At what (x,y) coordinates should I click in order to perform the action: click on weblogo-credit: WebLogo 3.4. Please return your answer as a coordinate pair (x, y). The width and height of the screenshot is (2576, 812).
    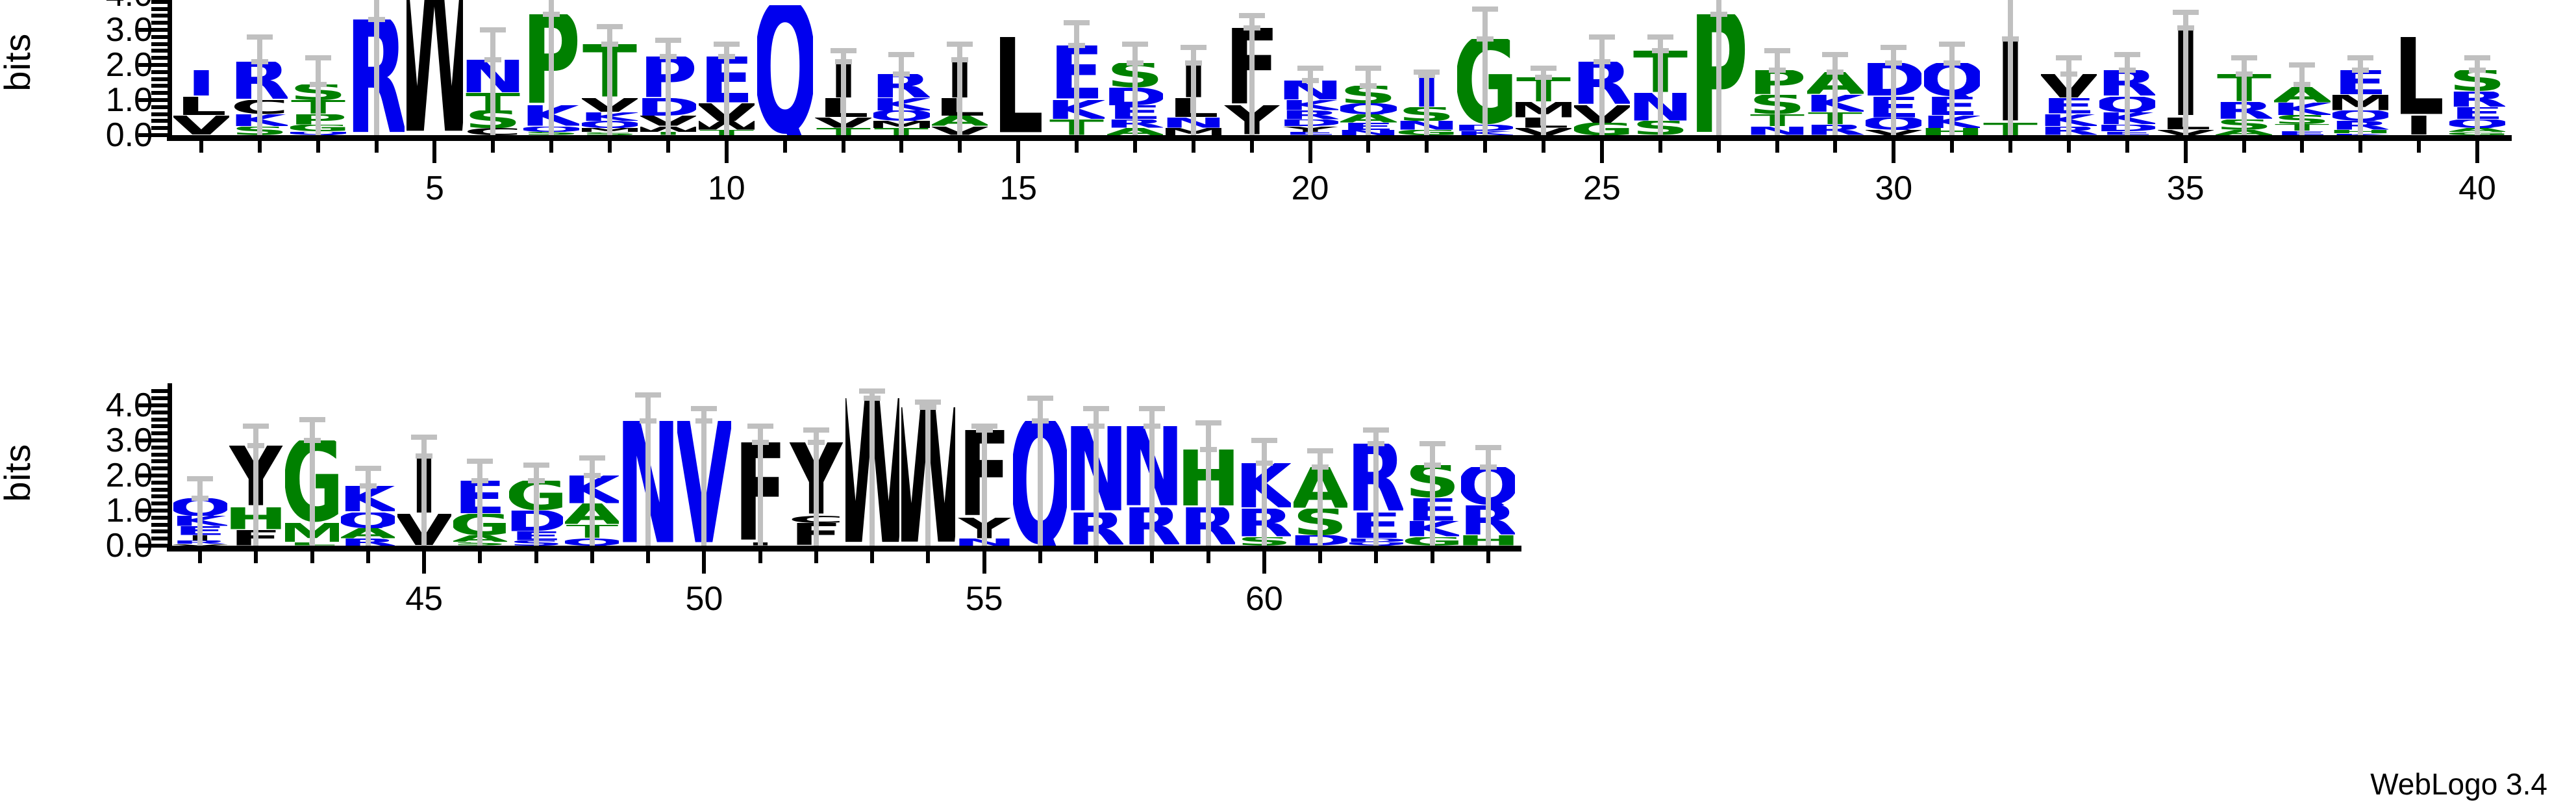
    Looking at the image, I should click on (2458, 784).